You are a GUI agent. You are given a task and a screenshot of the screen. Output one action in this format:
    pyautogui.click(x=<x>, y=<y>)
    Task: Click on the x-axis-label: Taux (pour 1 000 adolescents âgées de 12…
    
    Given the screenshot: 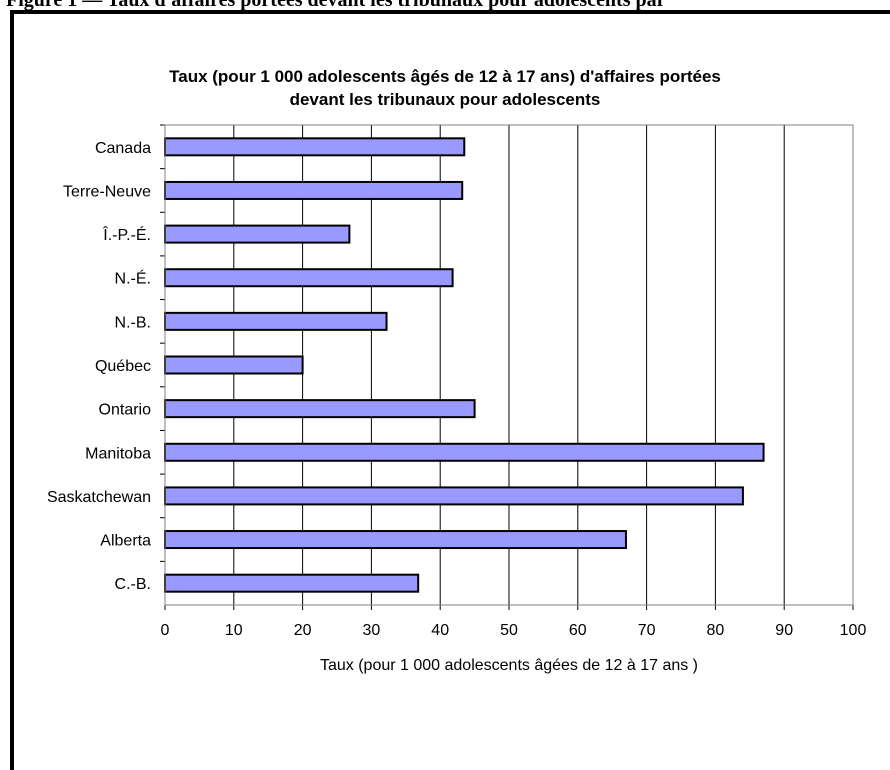 What is the action you would take?
    pyautogui.click(x=509, y=665)
    